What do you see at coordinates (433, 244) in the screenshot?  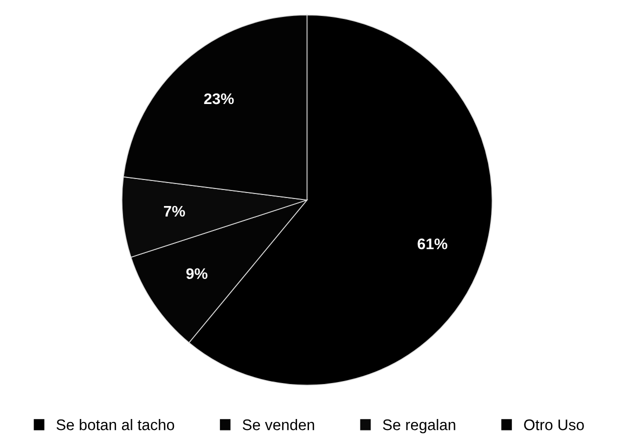 I see `data-label: 61%` at bounding box center [433, 244].